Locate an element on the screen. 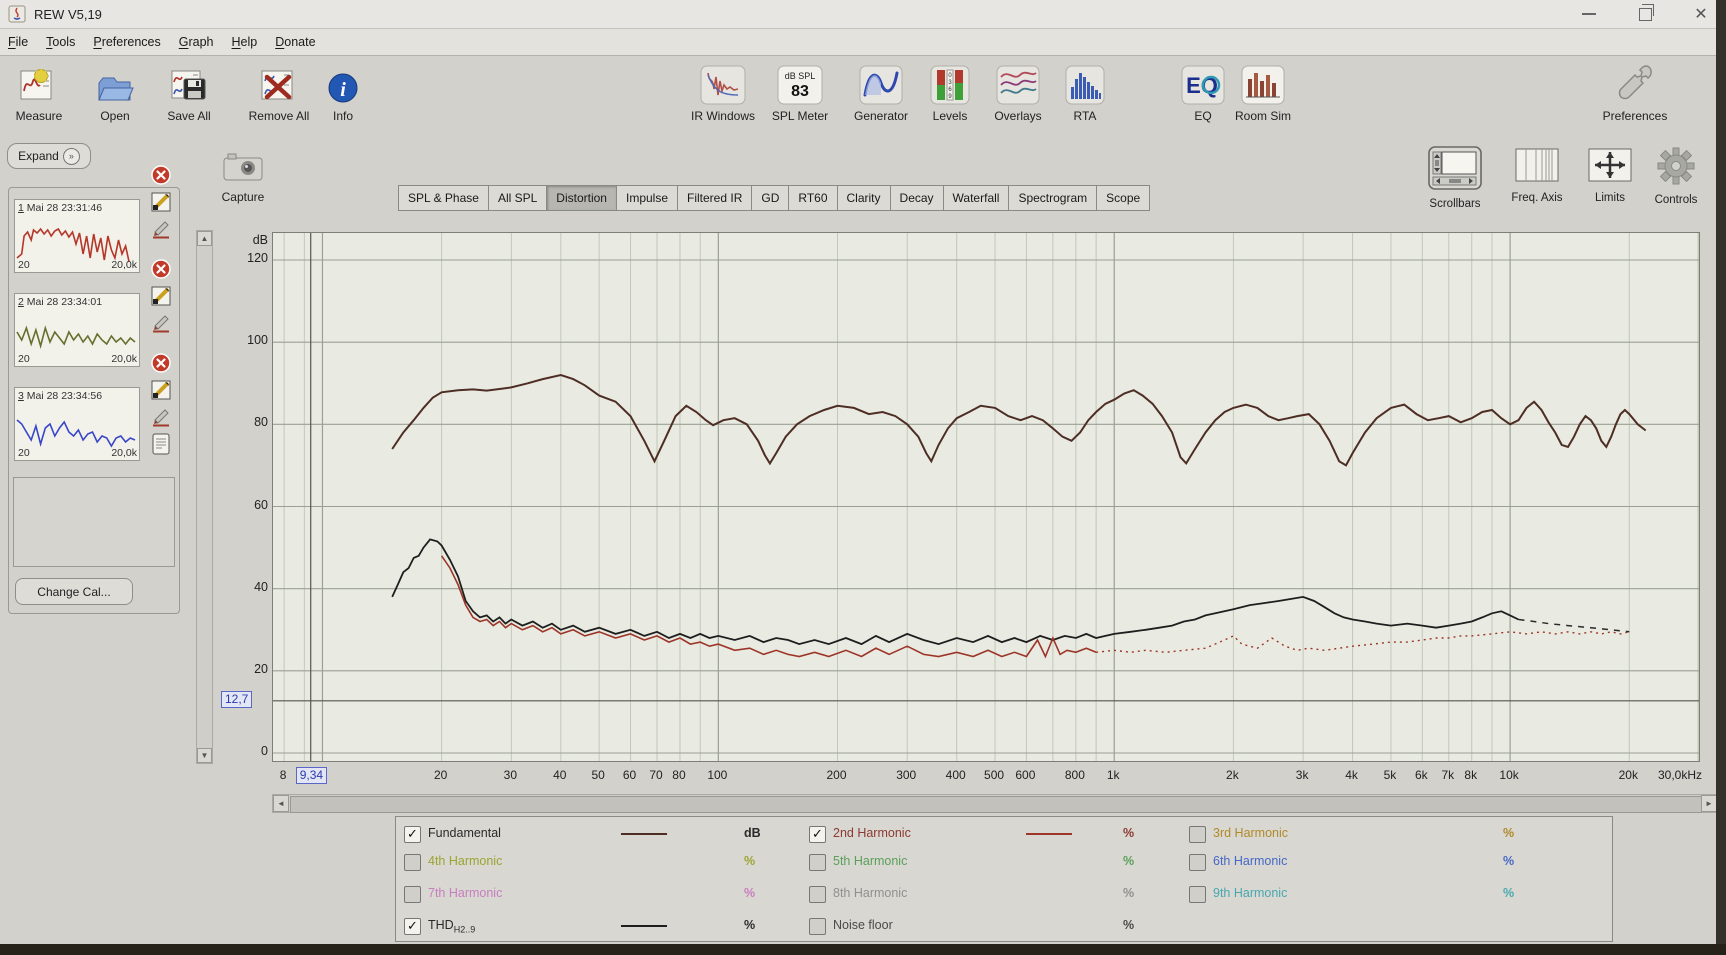 The height and width of the screenshot is (955, 1726). y-tick-label: 60 is located at coordinates (261, 504).